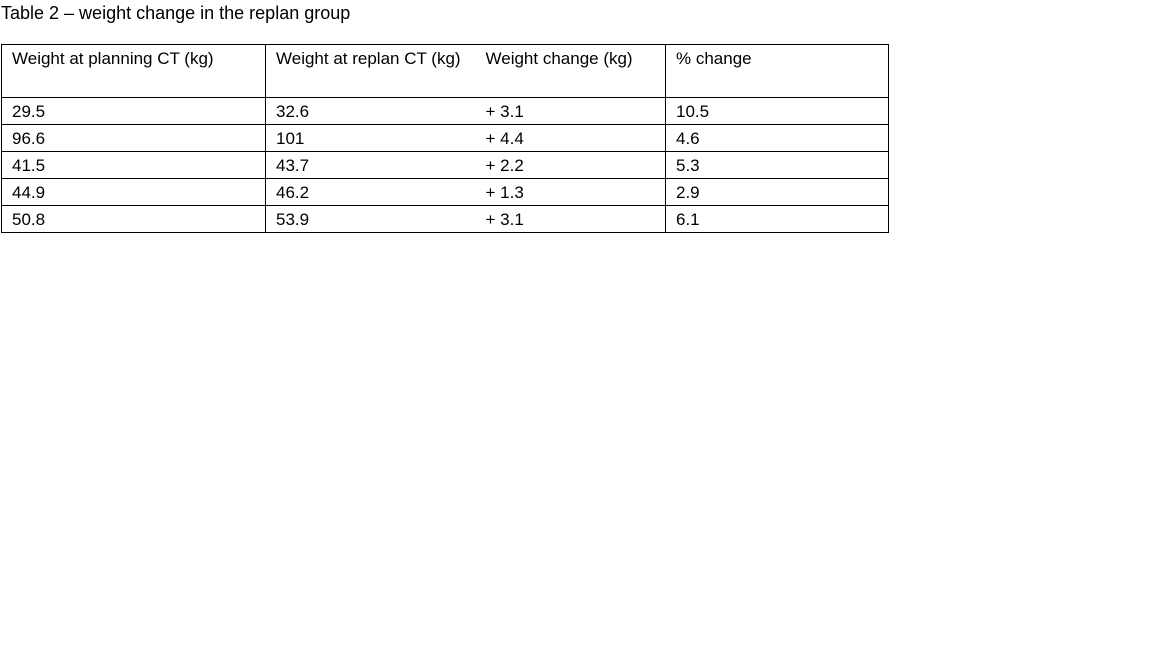  I want to click on table-row: 96.6 101 + 4.4 4.6, so click(445, 138).